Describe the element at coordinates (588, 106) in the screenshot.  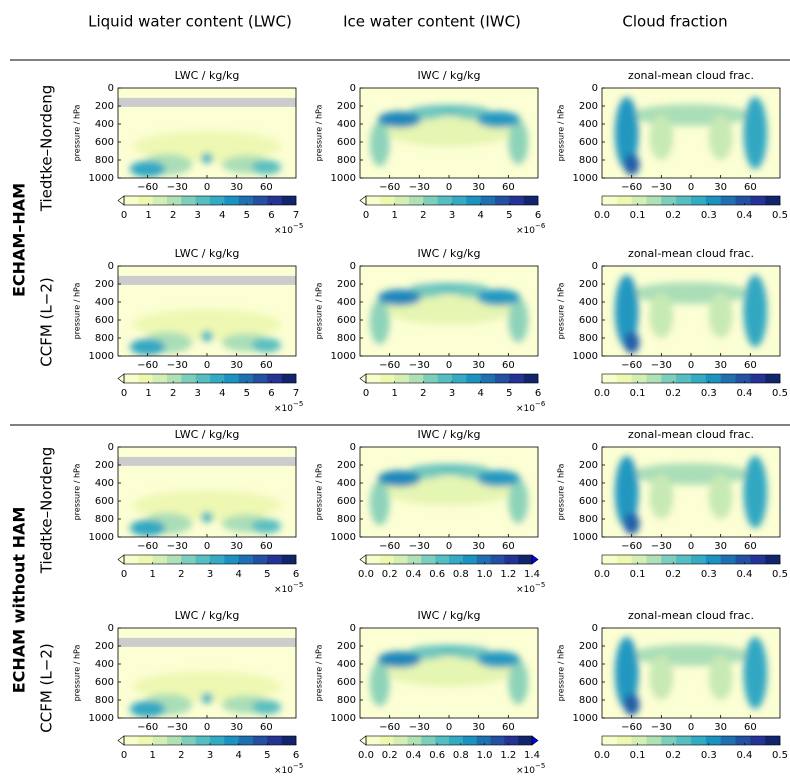
I see `y-tick-label: 200` at that location.